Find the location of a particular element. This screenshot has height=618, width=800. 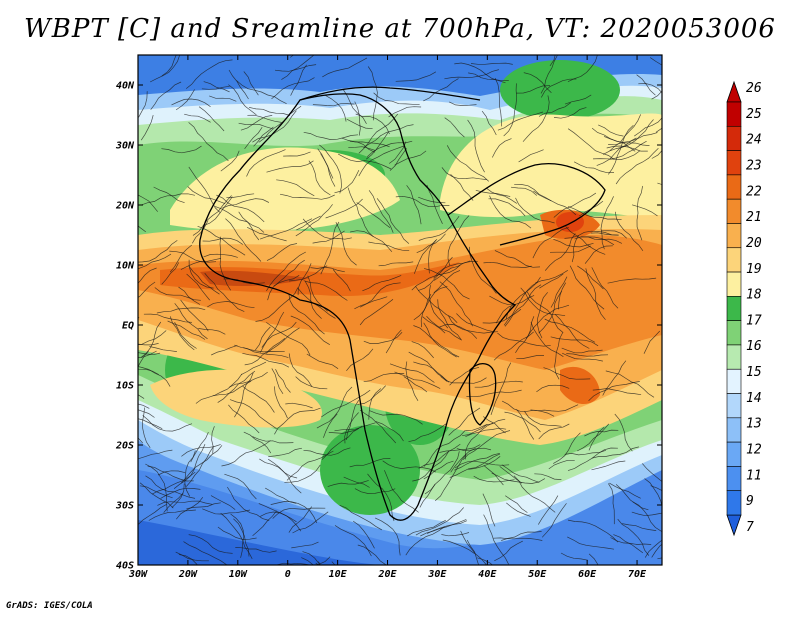

lon-label-4: 10E is located at coordinates (338, 574).